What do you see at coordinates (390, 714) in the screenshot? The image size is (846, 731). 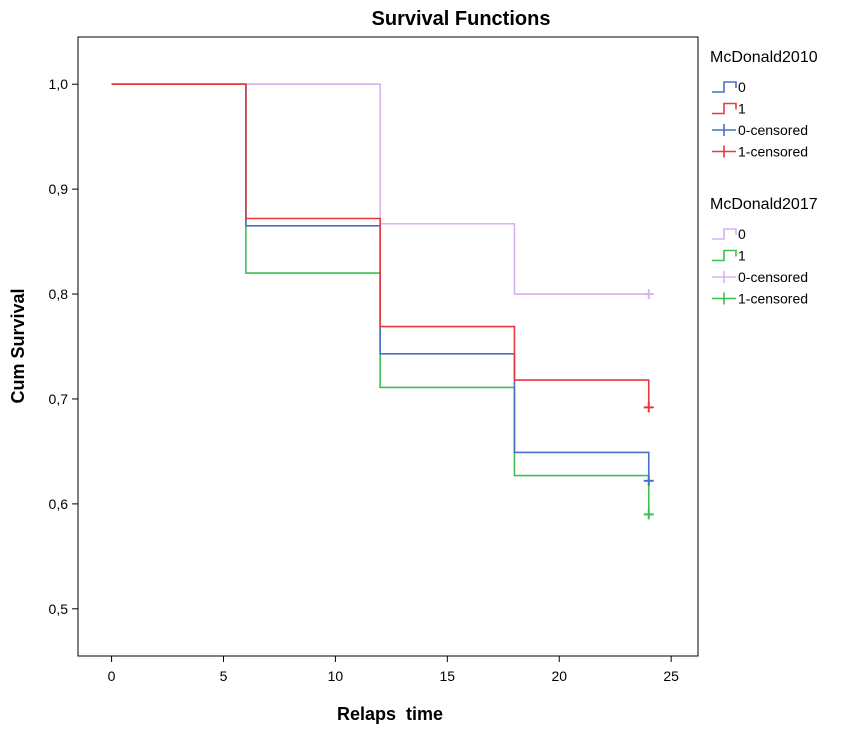 I see `x-axis-title: Relaps time` at bounding box center [390, 714].